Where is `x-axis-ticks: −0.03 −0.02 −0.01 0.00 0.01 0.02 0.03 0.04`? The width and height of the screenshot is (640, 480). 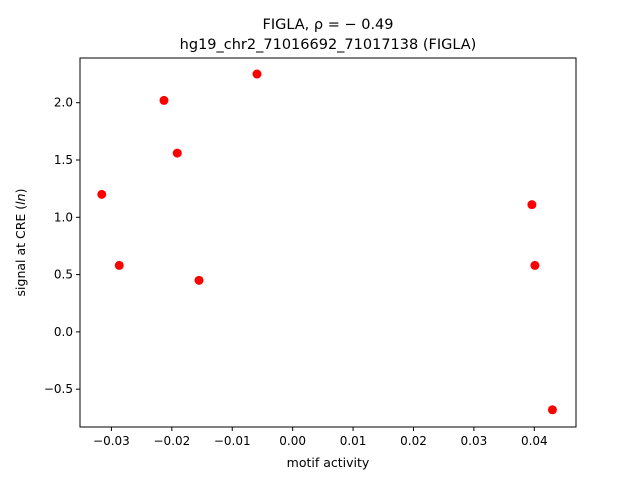 x-axis-ticks: −0.03 −0.02 −0.01 0.00 0.01 0.02 0.03 0.04 is located at coordinates (320, 437).